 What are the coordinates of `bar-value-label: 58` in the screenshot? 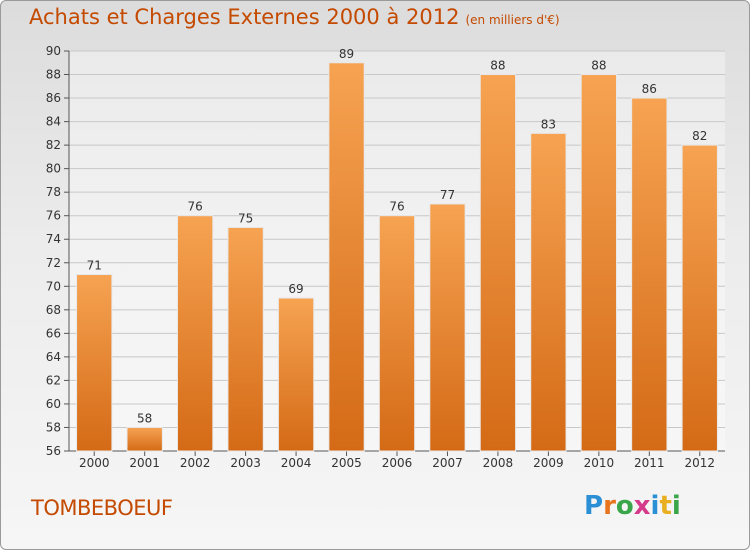 It's located at (144, 418).